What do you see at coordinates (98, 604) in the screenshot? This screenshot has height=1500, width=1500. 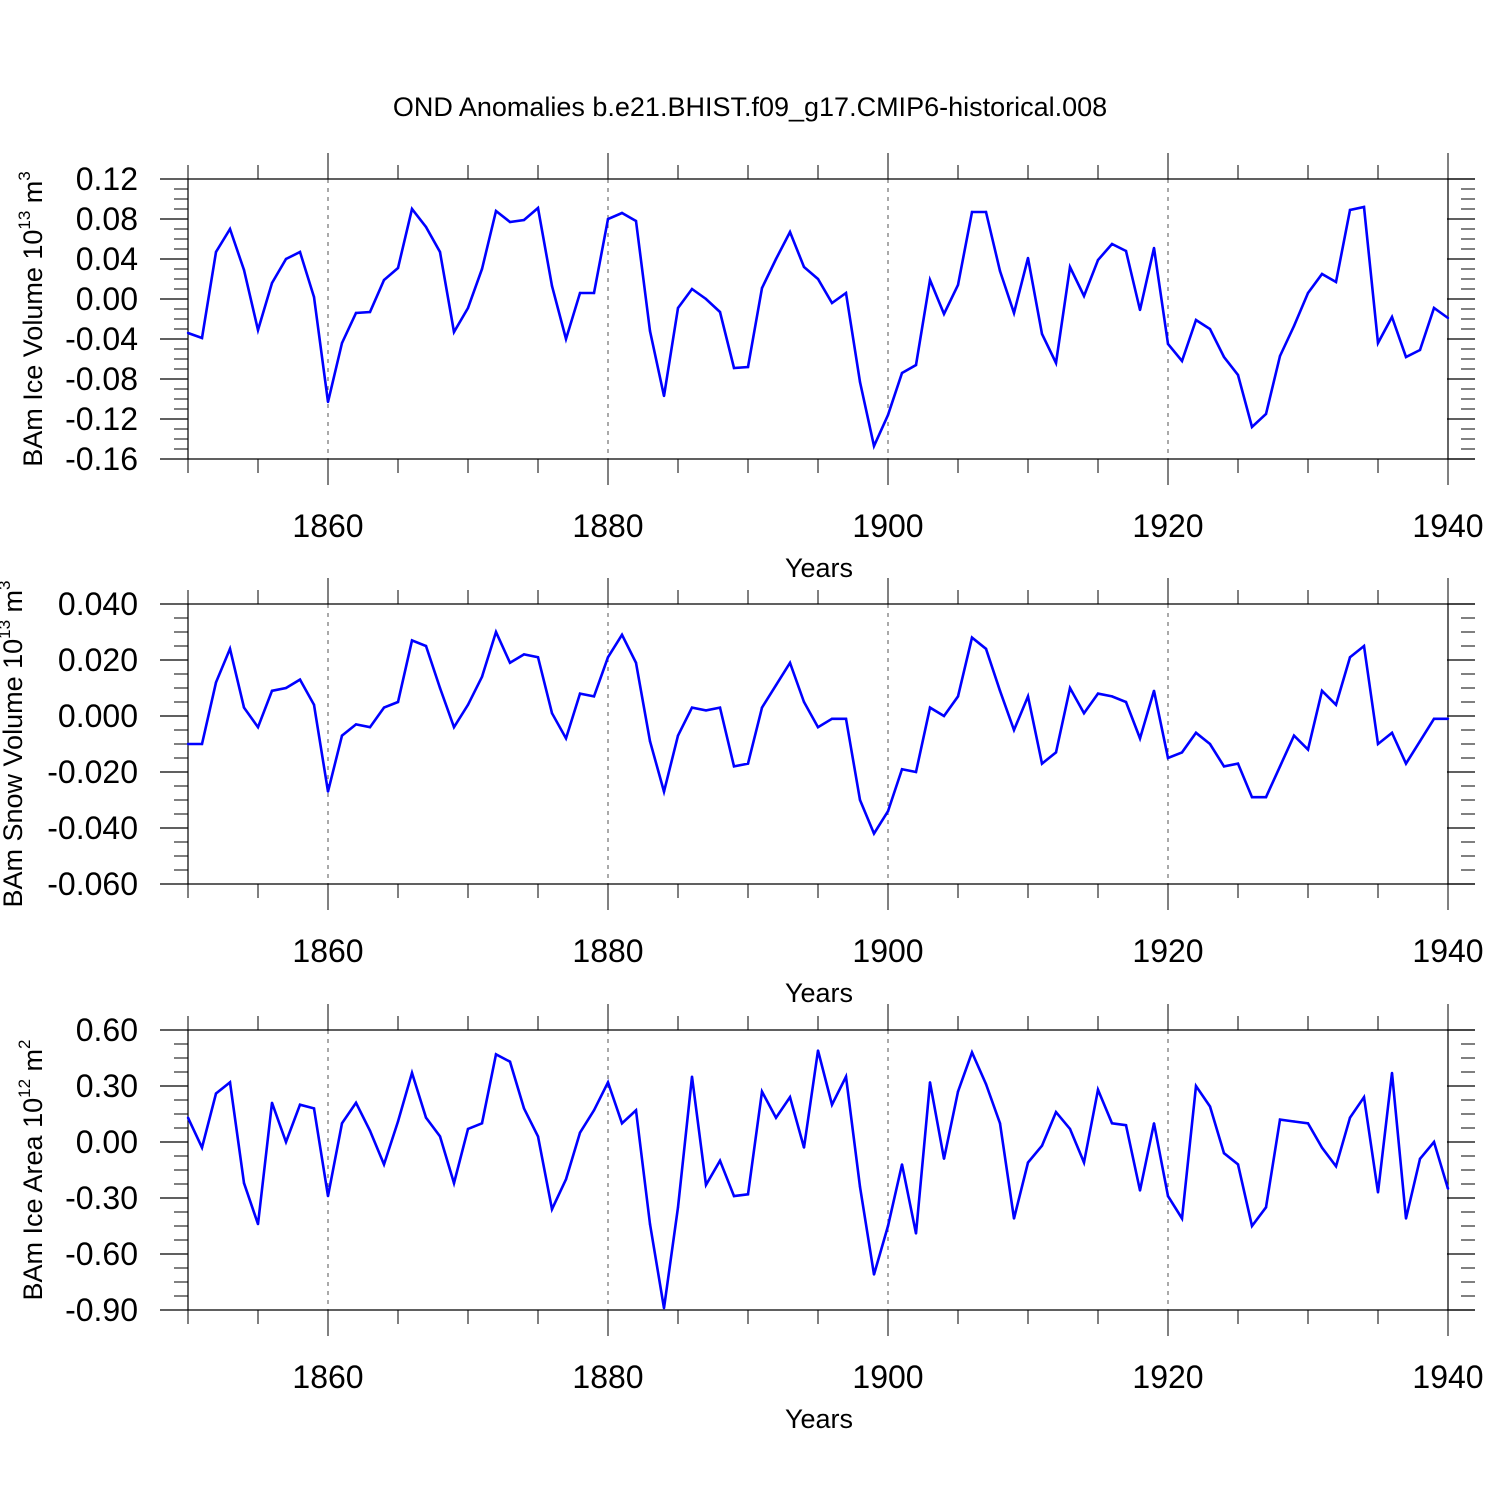 I see `y-tick-label: 0.040` at bounding box center [98, 604].